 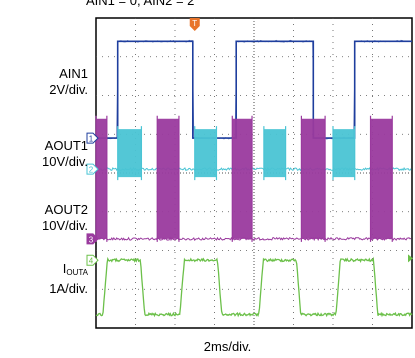 What do you see at coordinates (68, 81) in the screenshot?
I see `ain1-label: AIN1 2V/div.` at bounding box center [68, 81].